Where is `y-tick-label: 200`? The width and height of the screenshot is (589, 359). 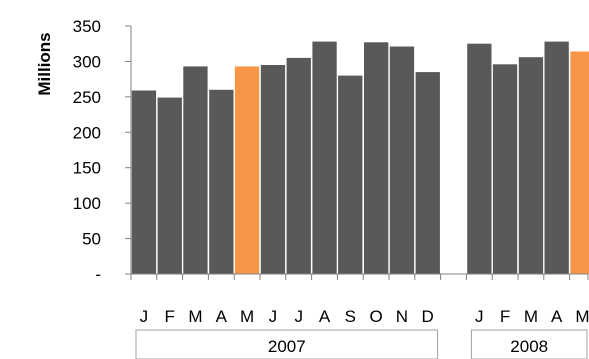
y-tick-label: 200 is located at coordinates (87, 132).